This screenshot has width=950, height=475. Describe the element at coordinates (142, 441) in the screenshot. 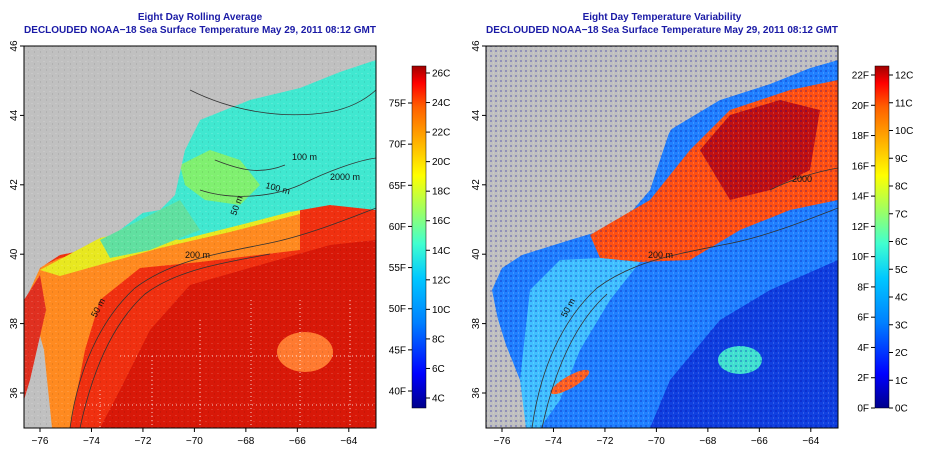

I see `left-lon-tick-label: −72` at that location.